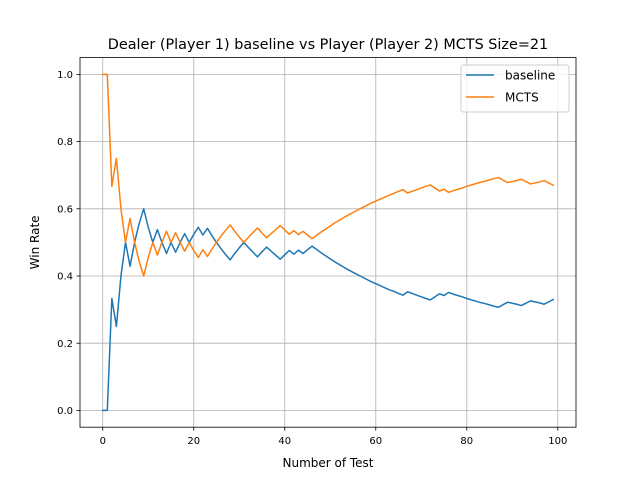  I want to click on legend-box, so click(515, 88).